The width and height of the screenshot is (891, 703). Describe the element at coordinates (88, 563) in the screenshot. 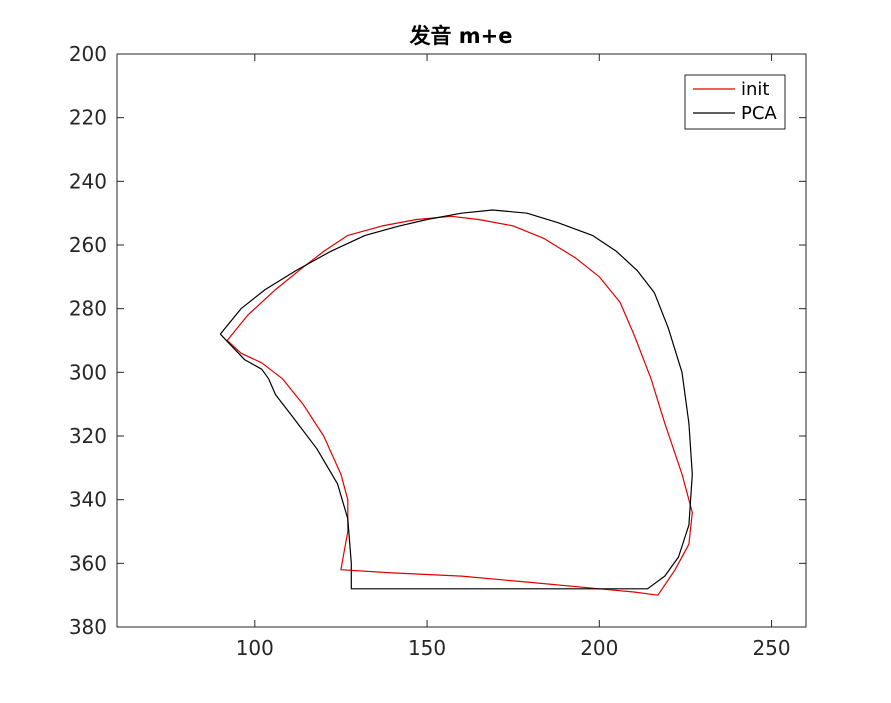

I see `y-tick-label: 360` at that location.